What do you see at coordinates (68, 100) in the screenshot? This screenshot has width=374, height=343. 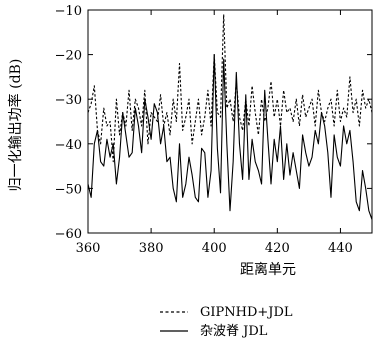 I see `y-tick-label: −30` at bounding box center [68, 100].